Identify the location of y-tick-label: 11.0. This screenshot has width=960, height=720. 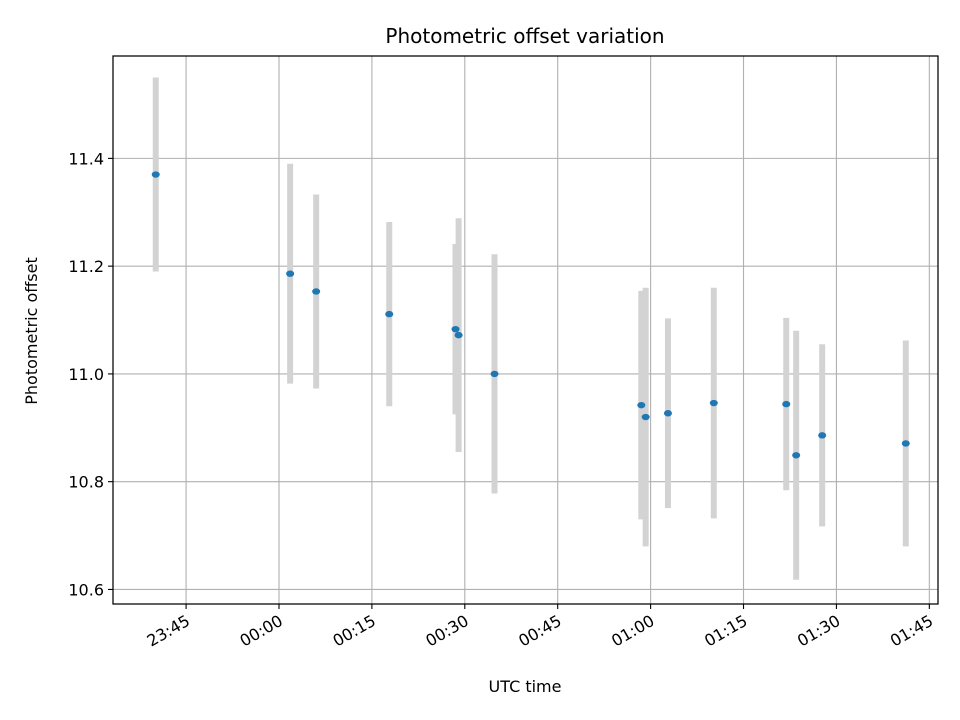
(86, 374).